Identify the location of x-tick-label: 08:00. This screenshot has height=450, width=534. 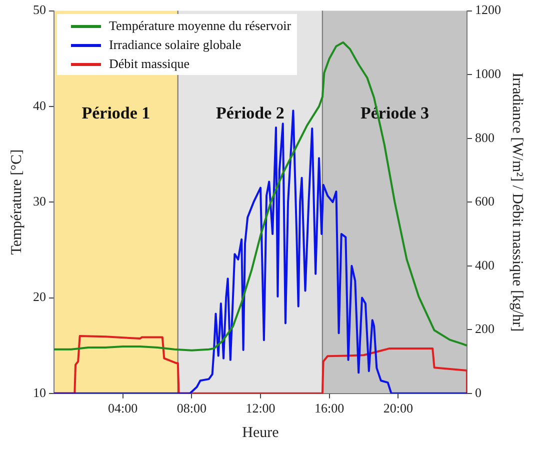
(191, 408).